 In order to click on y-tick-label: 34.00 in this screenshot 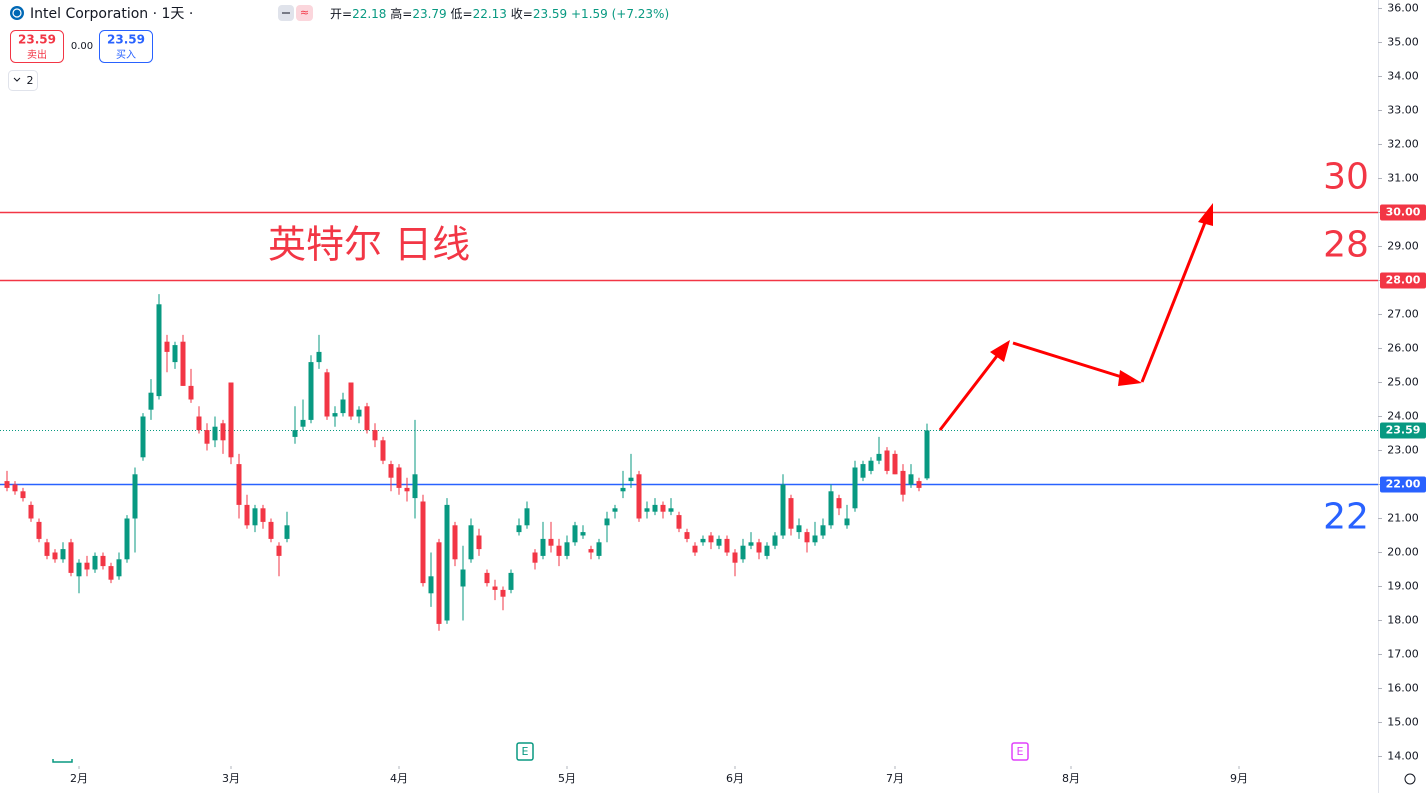, I will do `click(1403, 76)`.